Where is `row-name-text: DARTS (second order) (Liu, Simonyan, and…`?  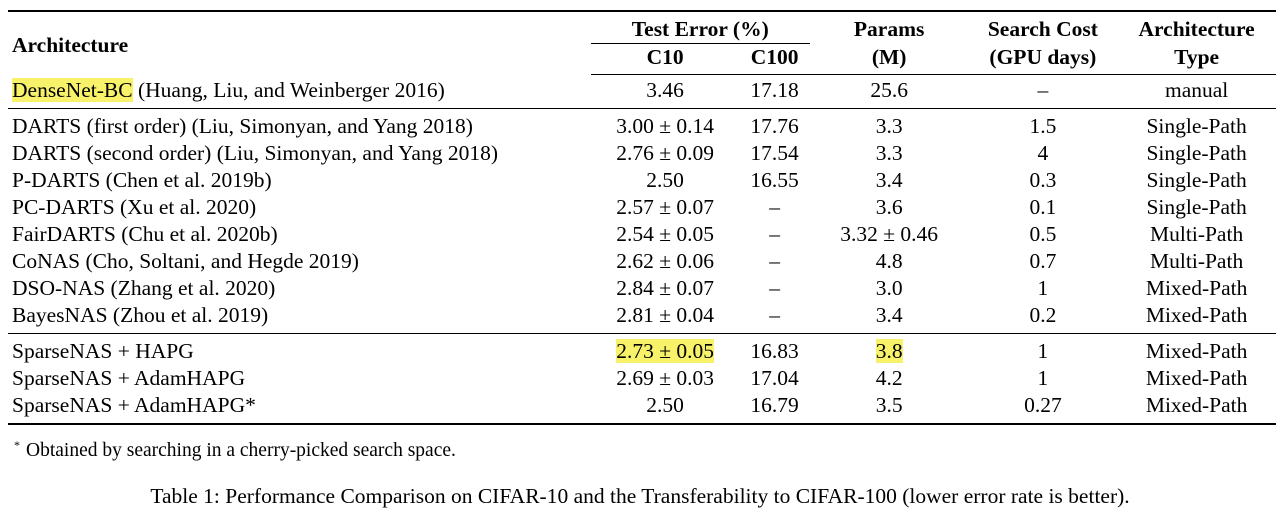 row-name-text: DARTS (second order) (Liu, Simonyan, and… is located at coordinates (255, 153).